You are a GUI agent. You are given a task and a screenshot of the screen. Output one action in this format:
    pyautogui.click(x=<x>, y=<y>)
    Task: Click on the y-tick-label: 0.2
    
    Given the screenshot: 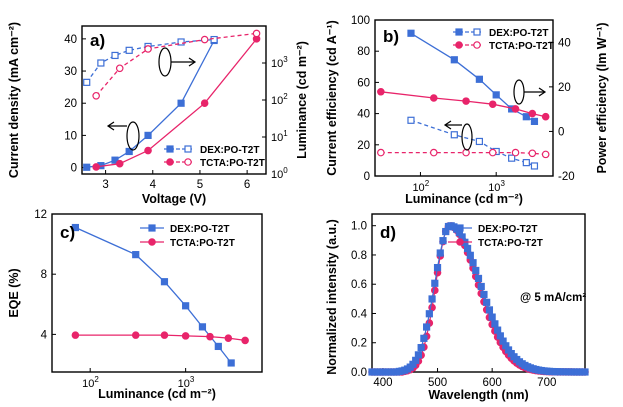 What is the action you would take?
    pyautogui.click(x=359, y=344)
    